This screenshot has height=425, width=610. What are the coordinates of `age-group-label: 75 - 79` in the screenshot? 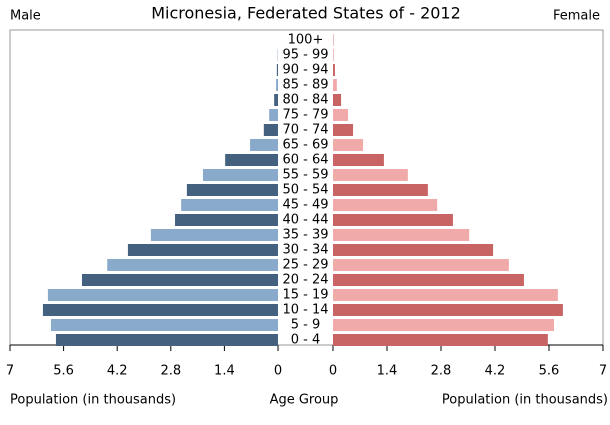 It's located at (305, 115).